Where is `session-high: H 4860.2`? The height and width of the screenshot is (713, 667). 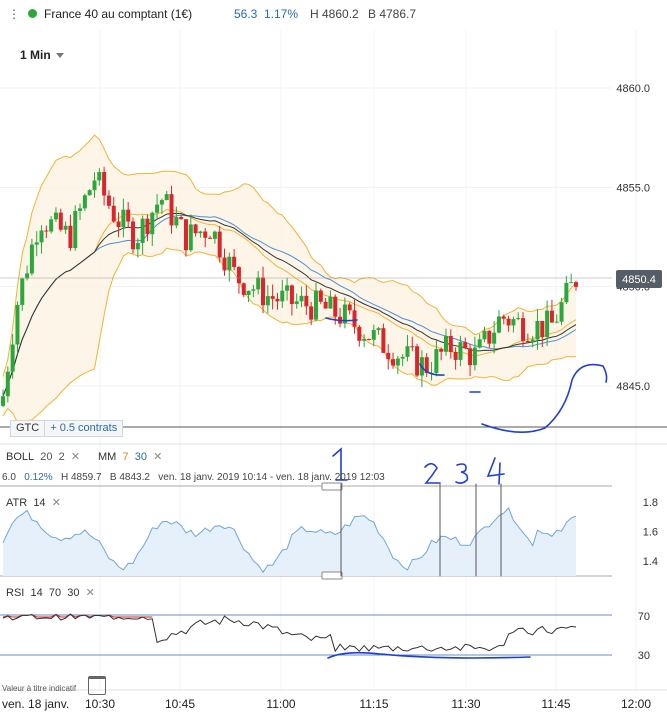
session-high: H 4860.2 is located at coordinates (334, 14).